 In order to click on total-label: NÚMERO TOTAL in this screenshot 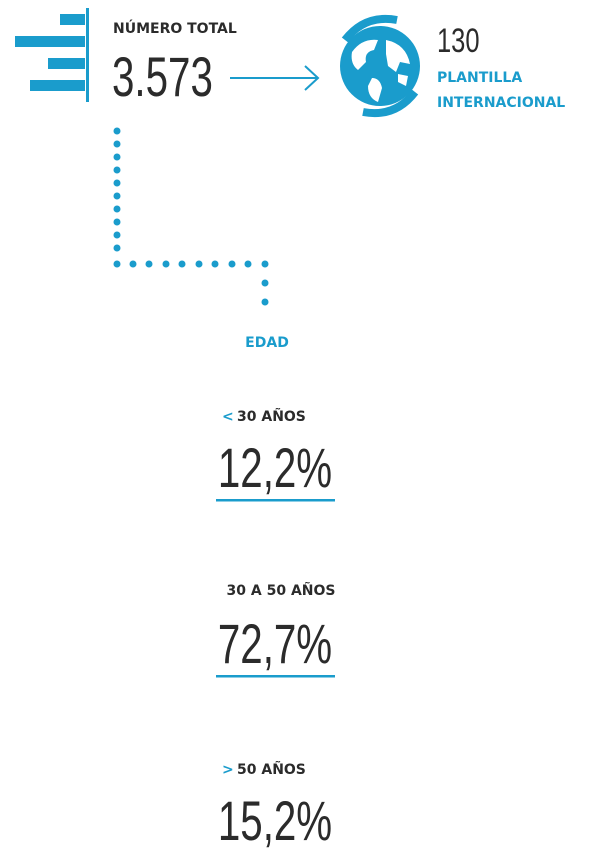, I will do `click(175, 28)`.